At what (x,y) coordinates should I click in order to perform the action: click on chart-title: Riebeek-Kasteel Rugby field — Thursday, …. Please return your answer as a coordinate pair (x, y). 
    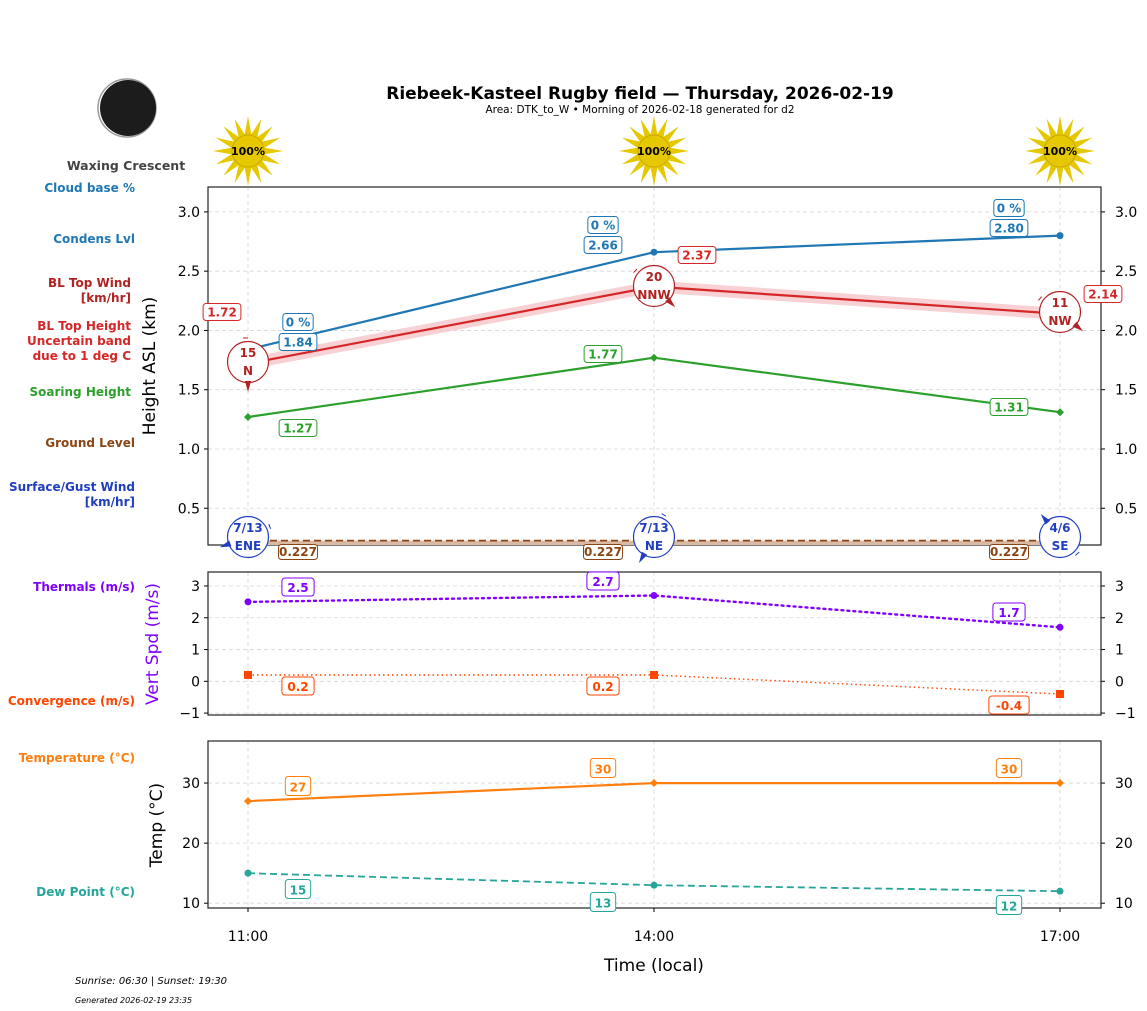
    Looking at the image, I should click on (640, 94).